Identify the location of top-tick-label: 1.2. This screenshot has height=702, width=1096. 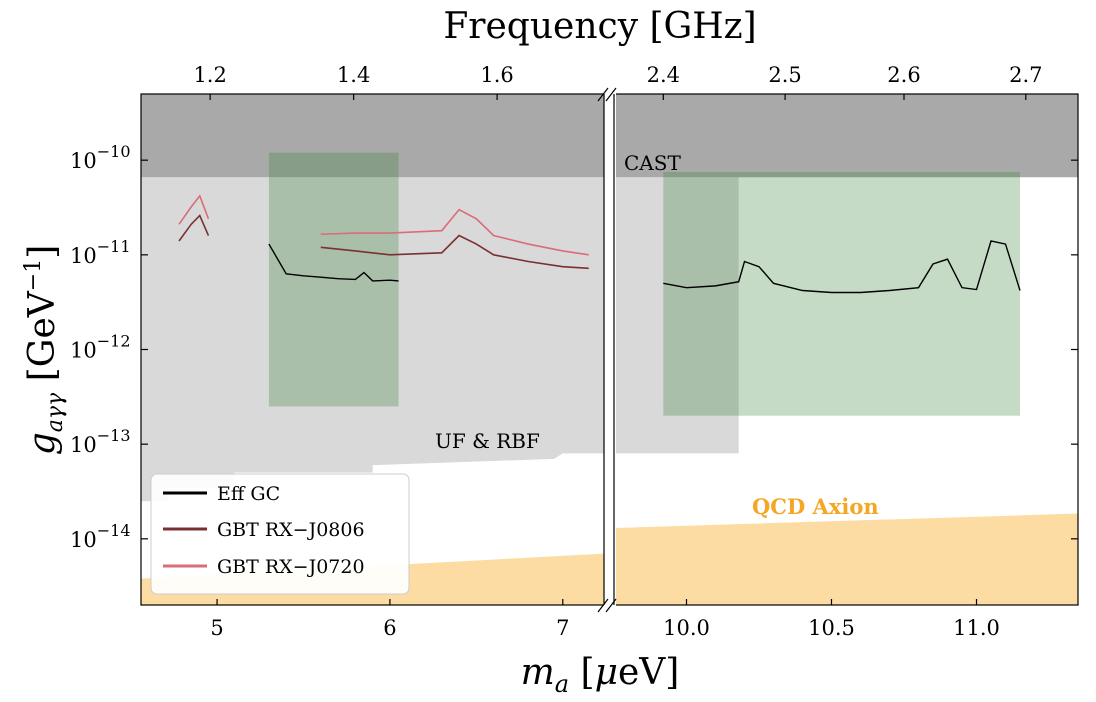
(209, 75).